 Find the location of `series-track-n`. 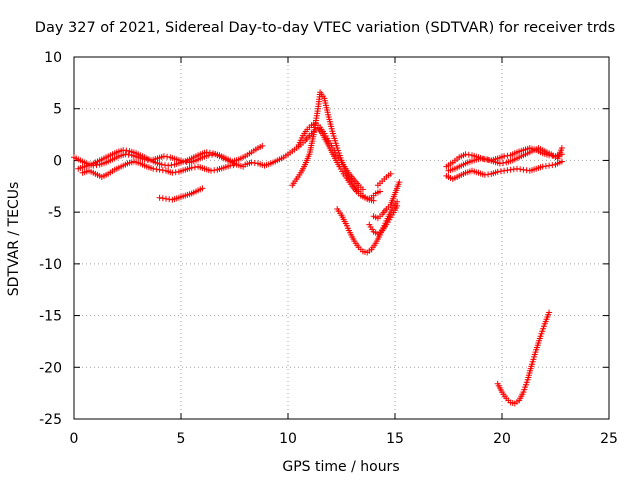

series-track-n is located at coordinates (504, 170).